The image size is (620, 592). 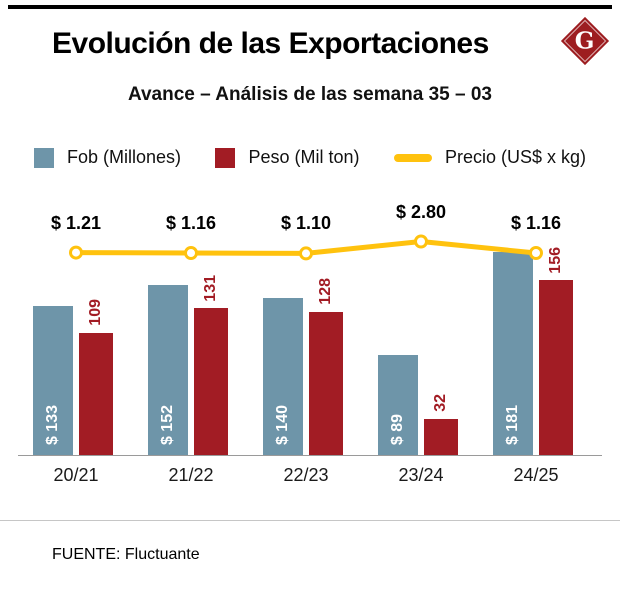 I want to click on top-rule, so click(x=310, y=7).